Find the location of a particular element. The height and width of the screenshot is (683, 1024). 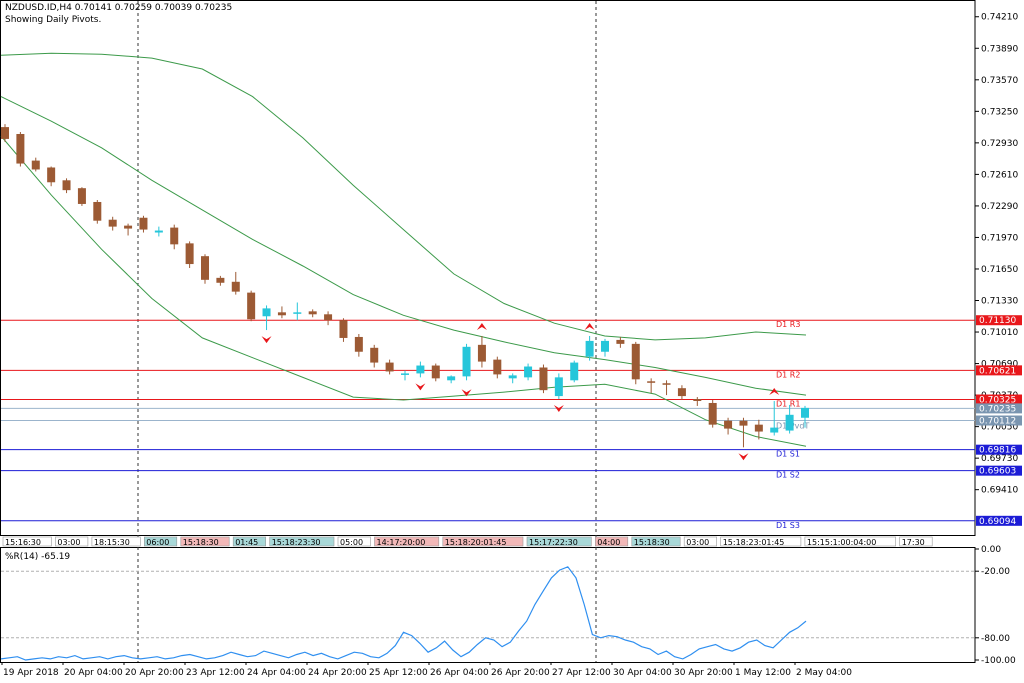

price-tag-label: 0.69603 is located at coordinates (997, 472).